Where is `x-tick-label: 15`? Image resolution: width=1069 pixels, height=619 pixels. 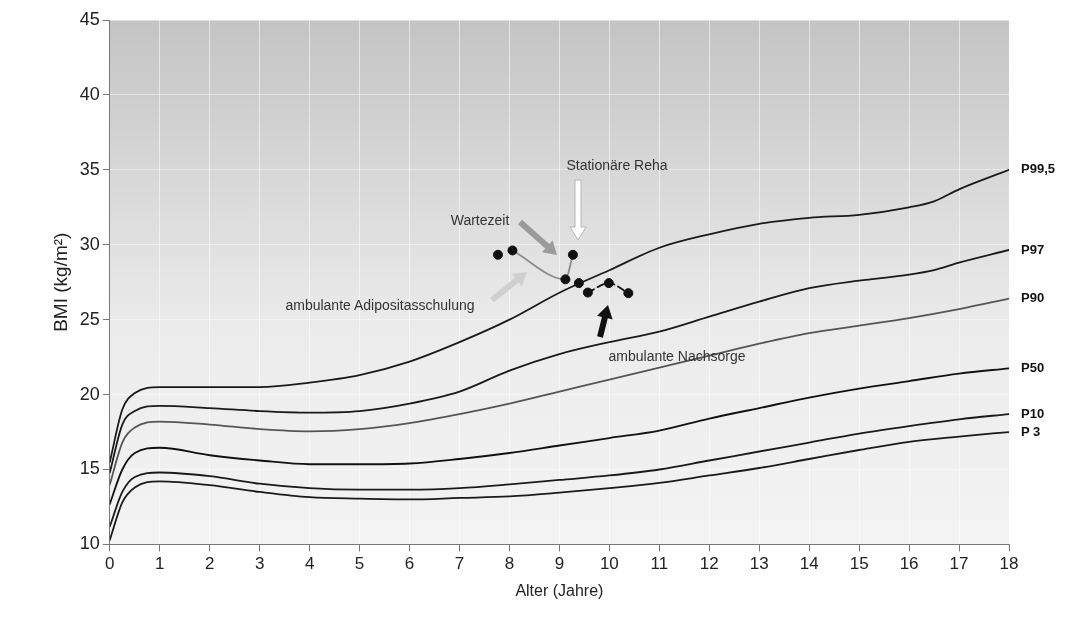
x-tick-label: 15 is located at coordinates (859, 564).